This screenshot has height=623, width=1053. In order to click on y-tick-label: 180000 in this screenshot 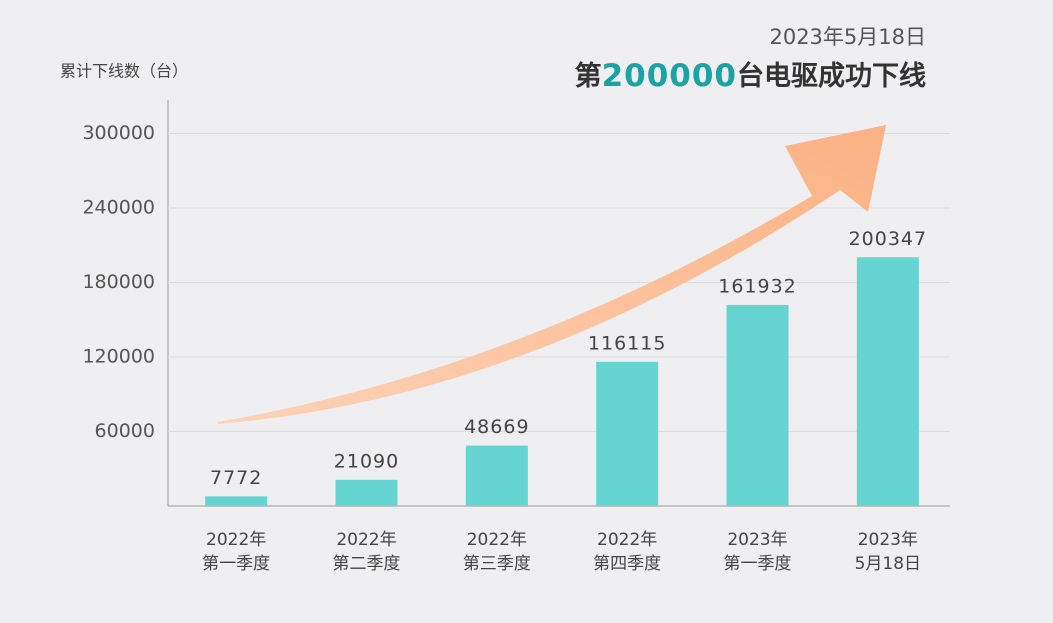, I will do `click(118, 282)`.